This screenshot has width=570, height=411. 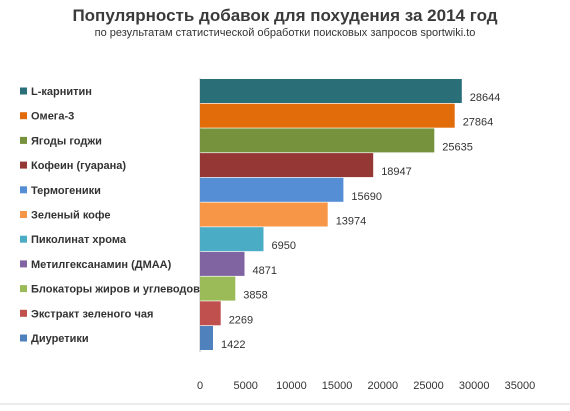 What do you see at coordinates (60, 339) in the screenshot?
I see `category-label: Диуретики` at bounding box center [60, 339].